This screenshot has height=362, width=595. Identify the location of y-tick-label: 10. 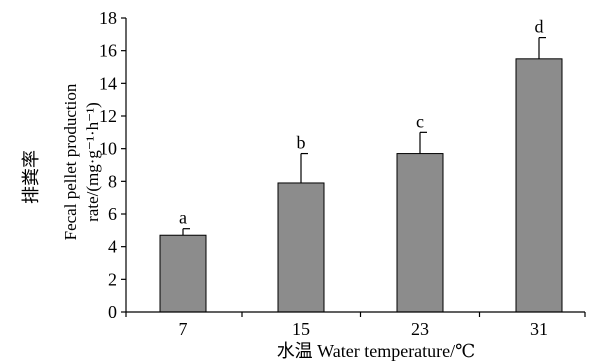
(108, 149).